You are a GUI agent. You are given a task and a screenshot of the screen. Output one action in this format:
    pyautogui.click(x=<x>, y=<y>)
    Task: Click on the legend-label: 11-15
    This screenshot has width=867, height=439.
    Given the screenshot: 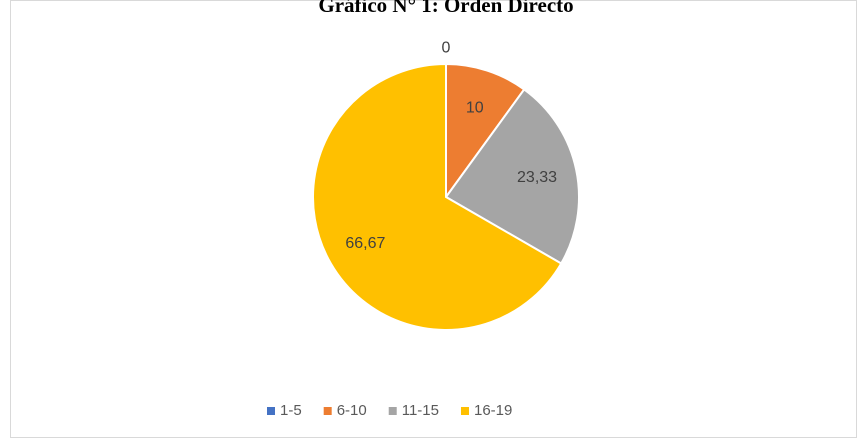 What is the action you would take?
    pyautogui.click(x=420, y=410)
    